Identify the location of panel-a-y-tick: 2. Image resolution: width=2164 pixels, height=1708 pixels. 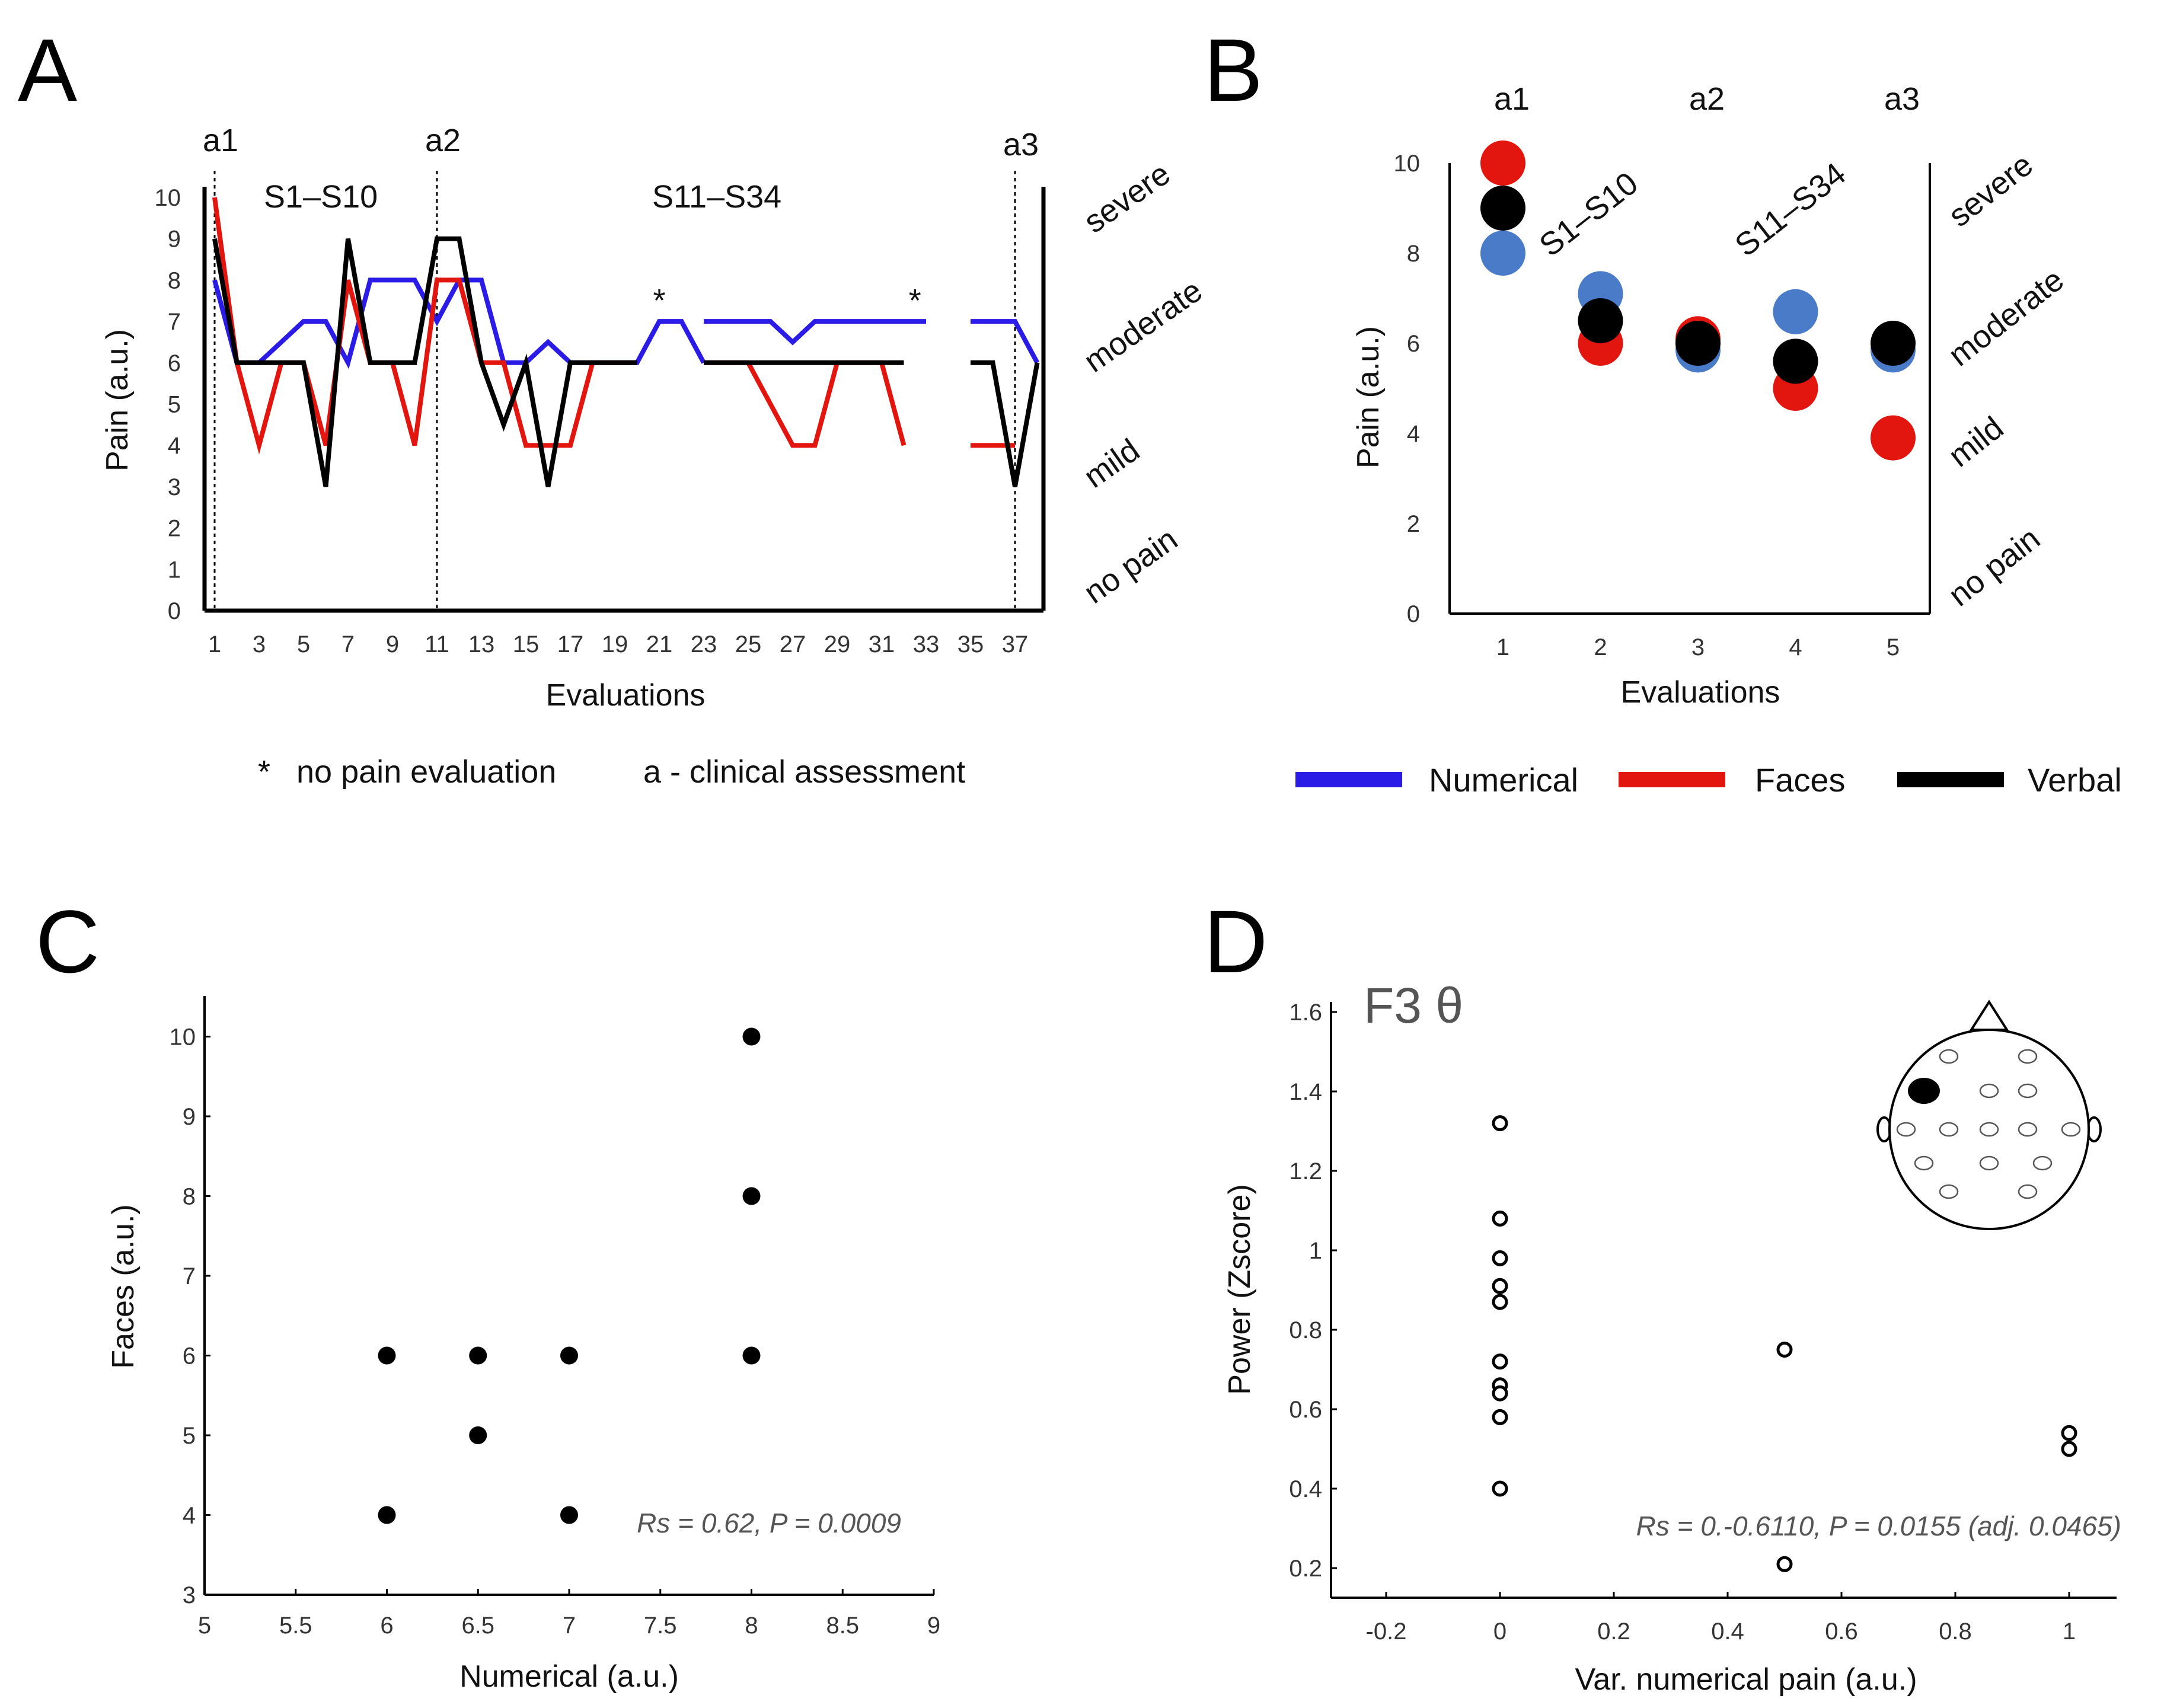
(174, 529).